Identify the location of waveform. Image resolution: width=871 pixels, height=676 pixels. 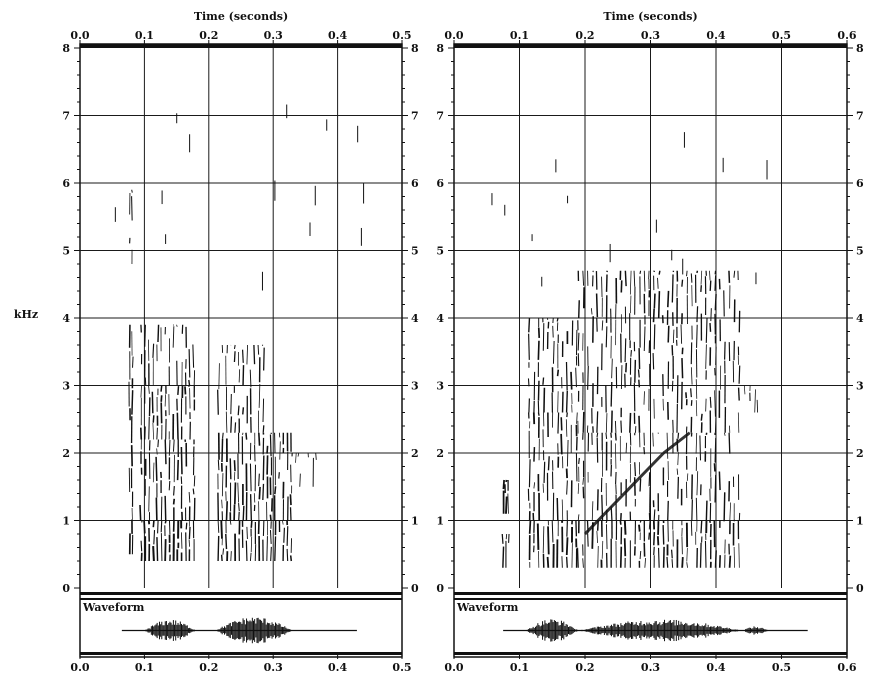
(239, 630).